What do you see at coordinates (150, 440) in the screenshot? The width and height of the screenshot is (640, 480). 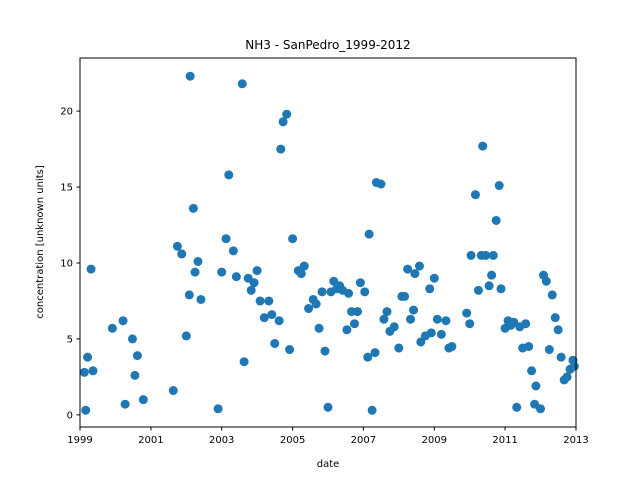 I see `x-tick-label: 2001` at bounding box center [150, 440].